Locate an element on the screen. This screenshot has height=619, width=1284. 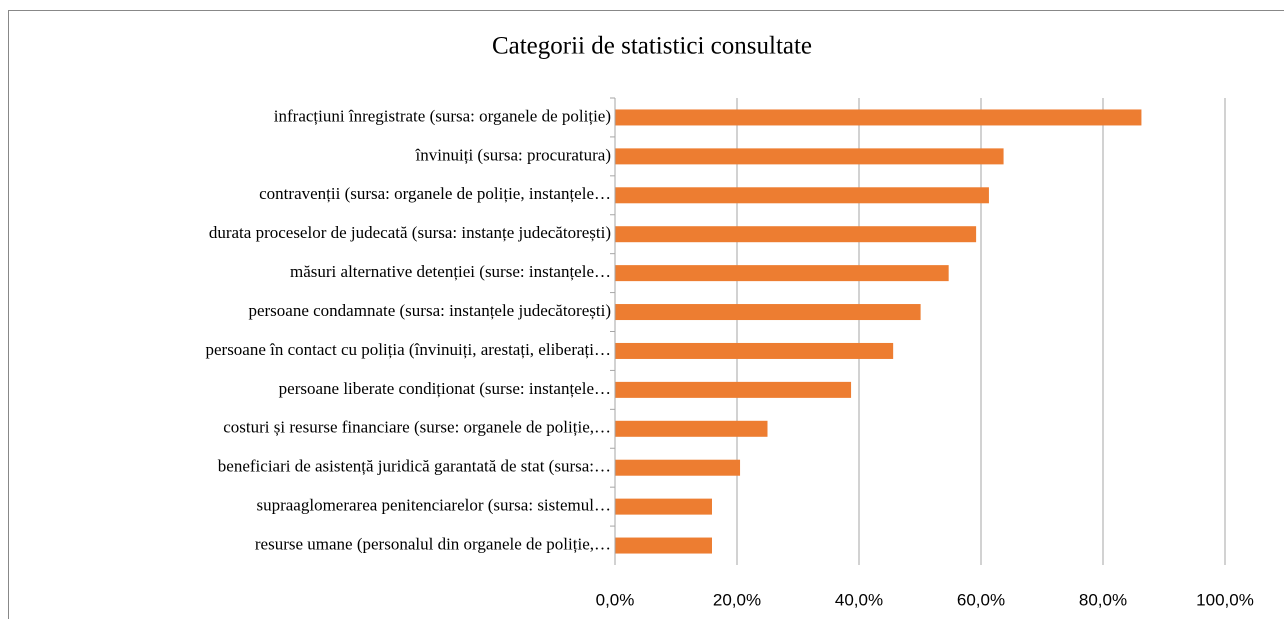
x-tick-label: 60,0% is located at coordinates (981, 599).